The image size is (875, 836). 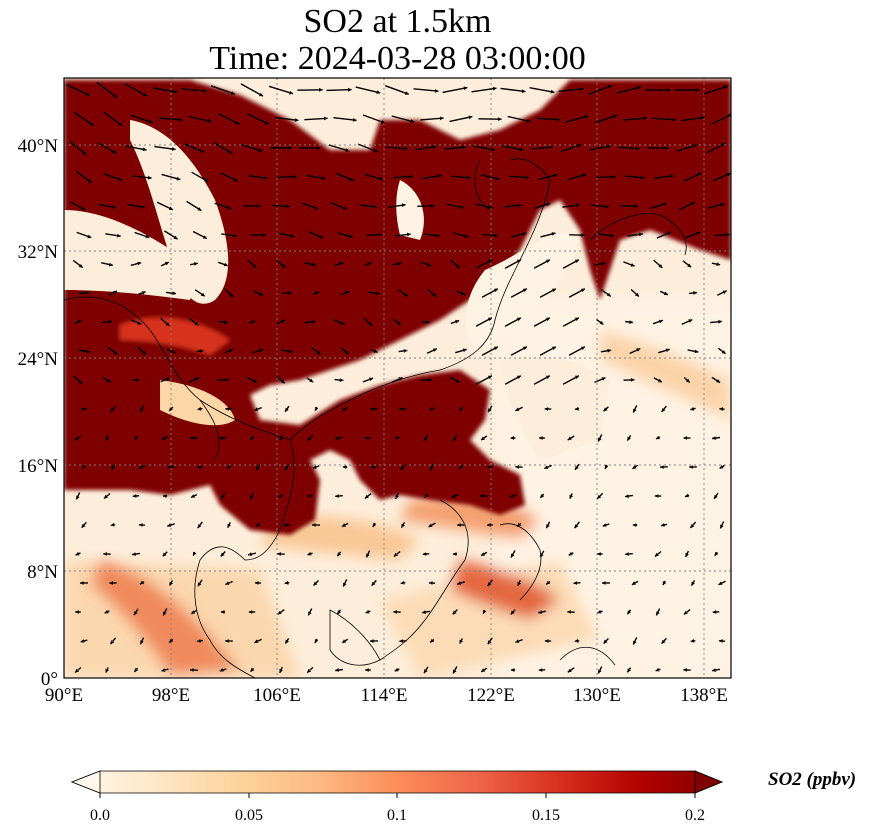 I want to click on lat-tick-label: 24°N, so click(x=38, y=359).